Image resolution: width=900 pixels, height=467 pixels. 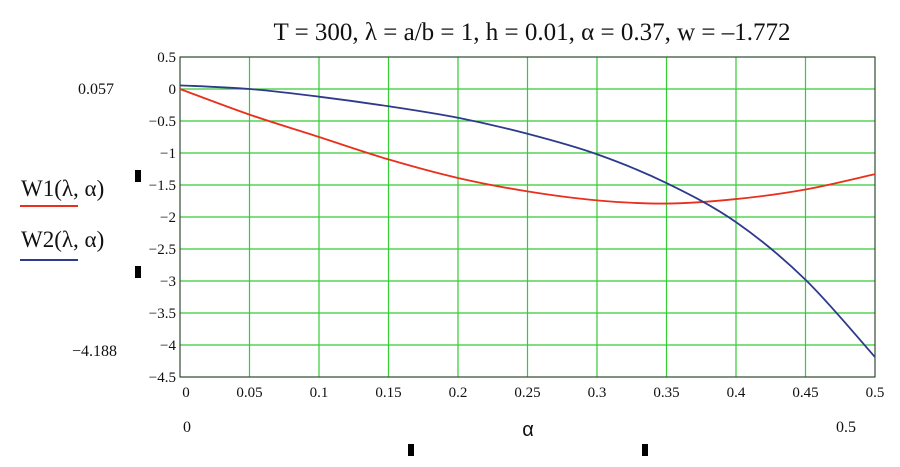 I want to click on y-tick-label: −3, so click(x=168, y=282).